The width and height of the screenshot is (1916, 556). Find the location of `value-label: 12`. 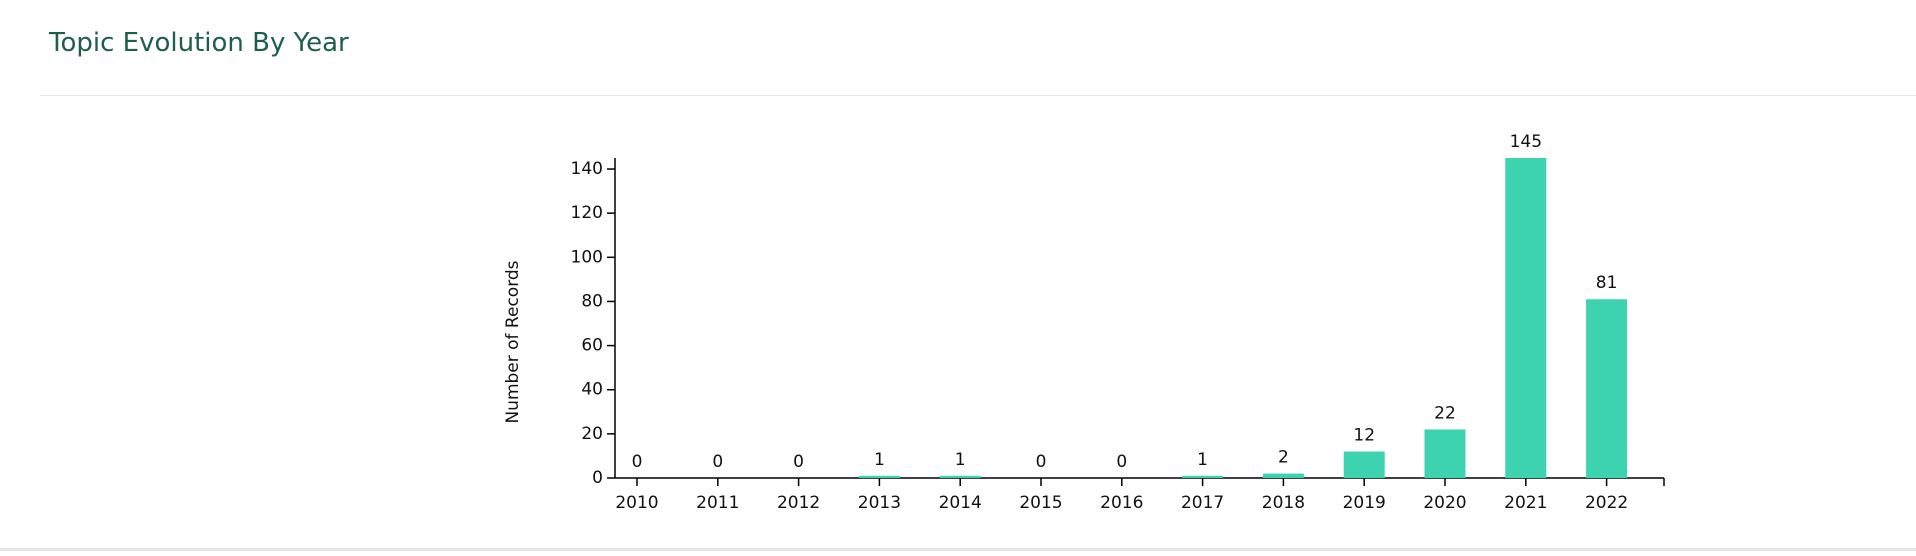

value-label: 12 is located at coordinates (1364, 436).